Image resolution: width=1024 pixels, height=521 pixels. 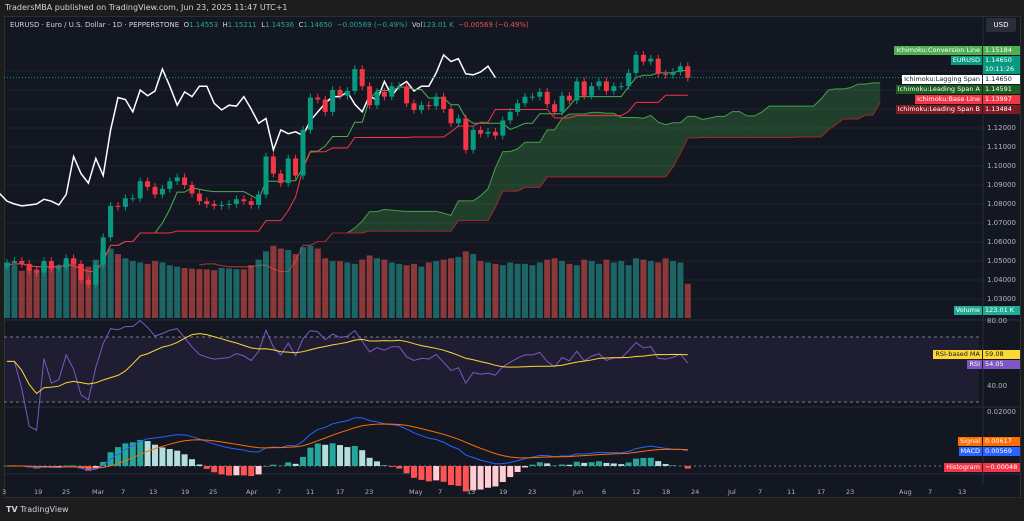 I want to click on tradingview-logo: TV TradingView, so click(x=37, y=509).